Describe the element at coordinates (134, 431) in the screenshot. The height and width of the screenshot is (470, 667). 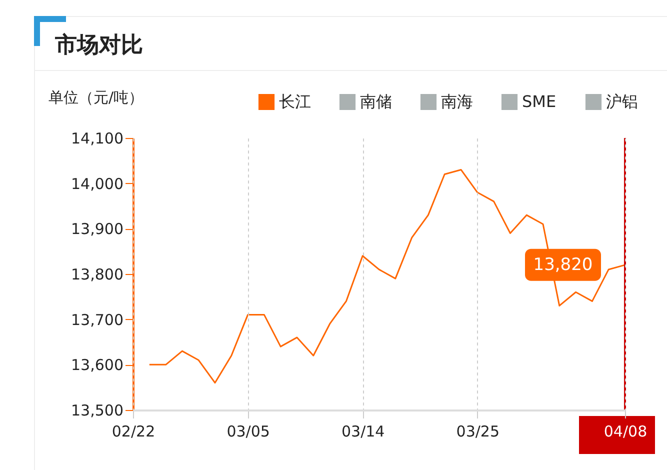
I see `x-tick-label: 02/22` at that location.